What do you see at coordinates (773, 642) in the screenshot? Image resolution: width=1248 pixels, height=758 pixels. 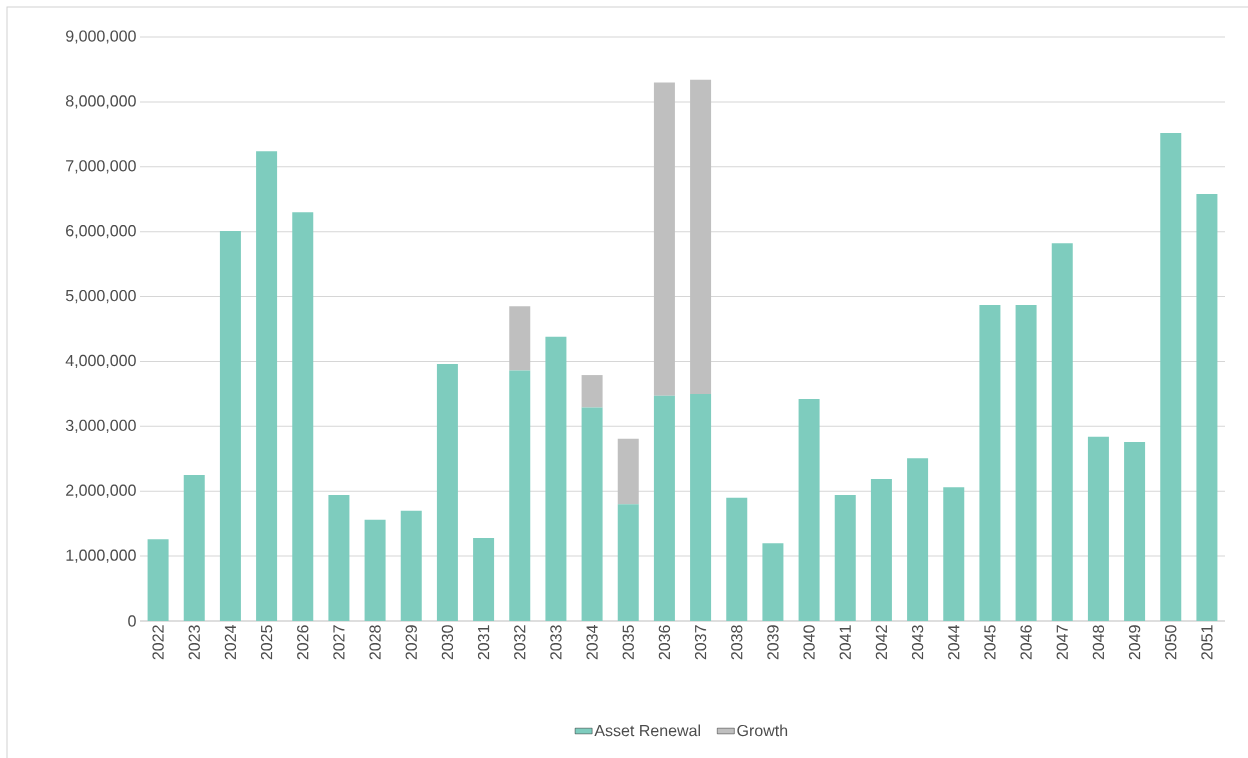 I see `x-tick-label: 2039` at bounding box center [773, 642].